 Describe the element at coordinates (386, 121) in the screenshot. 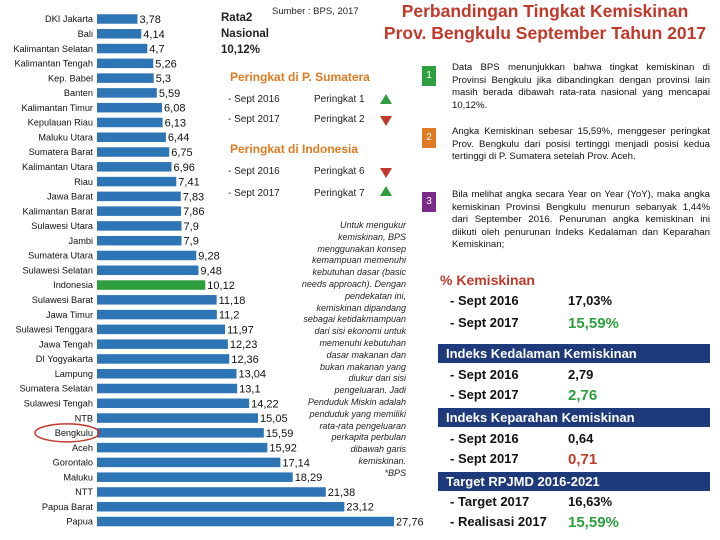

I see `arrow-down-icon` at that location.